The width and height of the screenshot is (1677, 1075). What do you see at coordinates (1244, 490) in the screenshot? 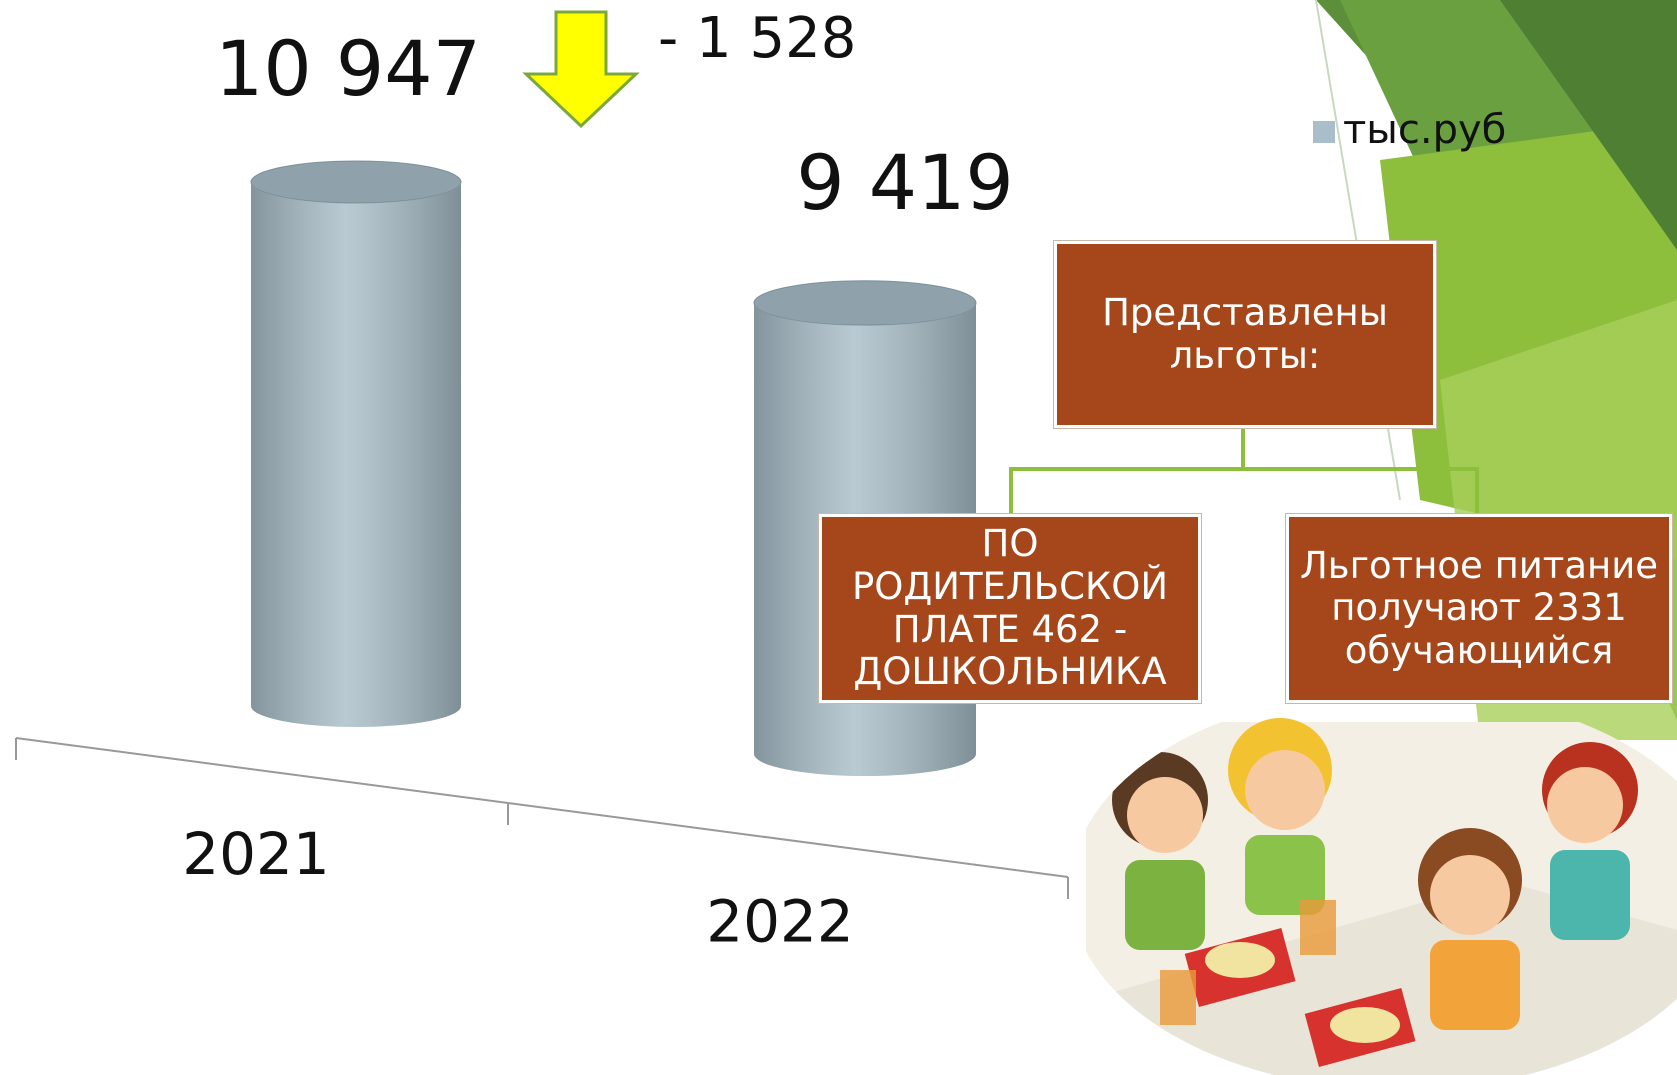
I see `connector` at bounding box center [1244, 490].